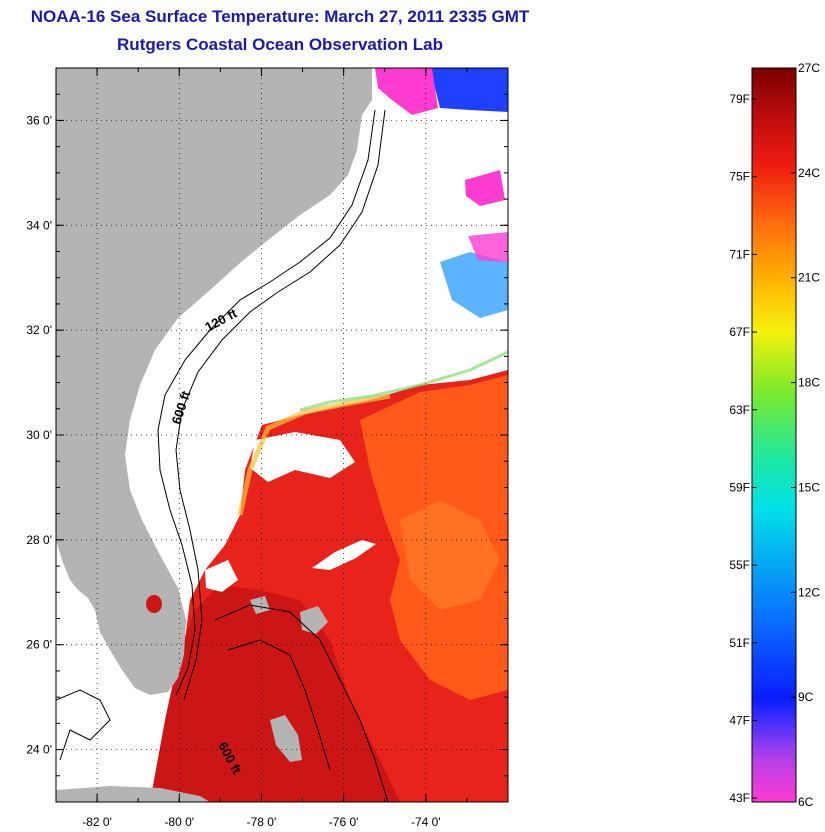  I want to click on cloud-streak, so click(344, 555).